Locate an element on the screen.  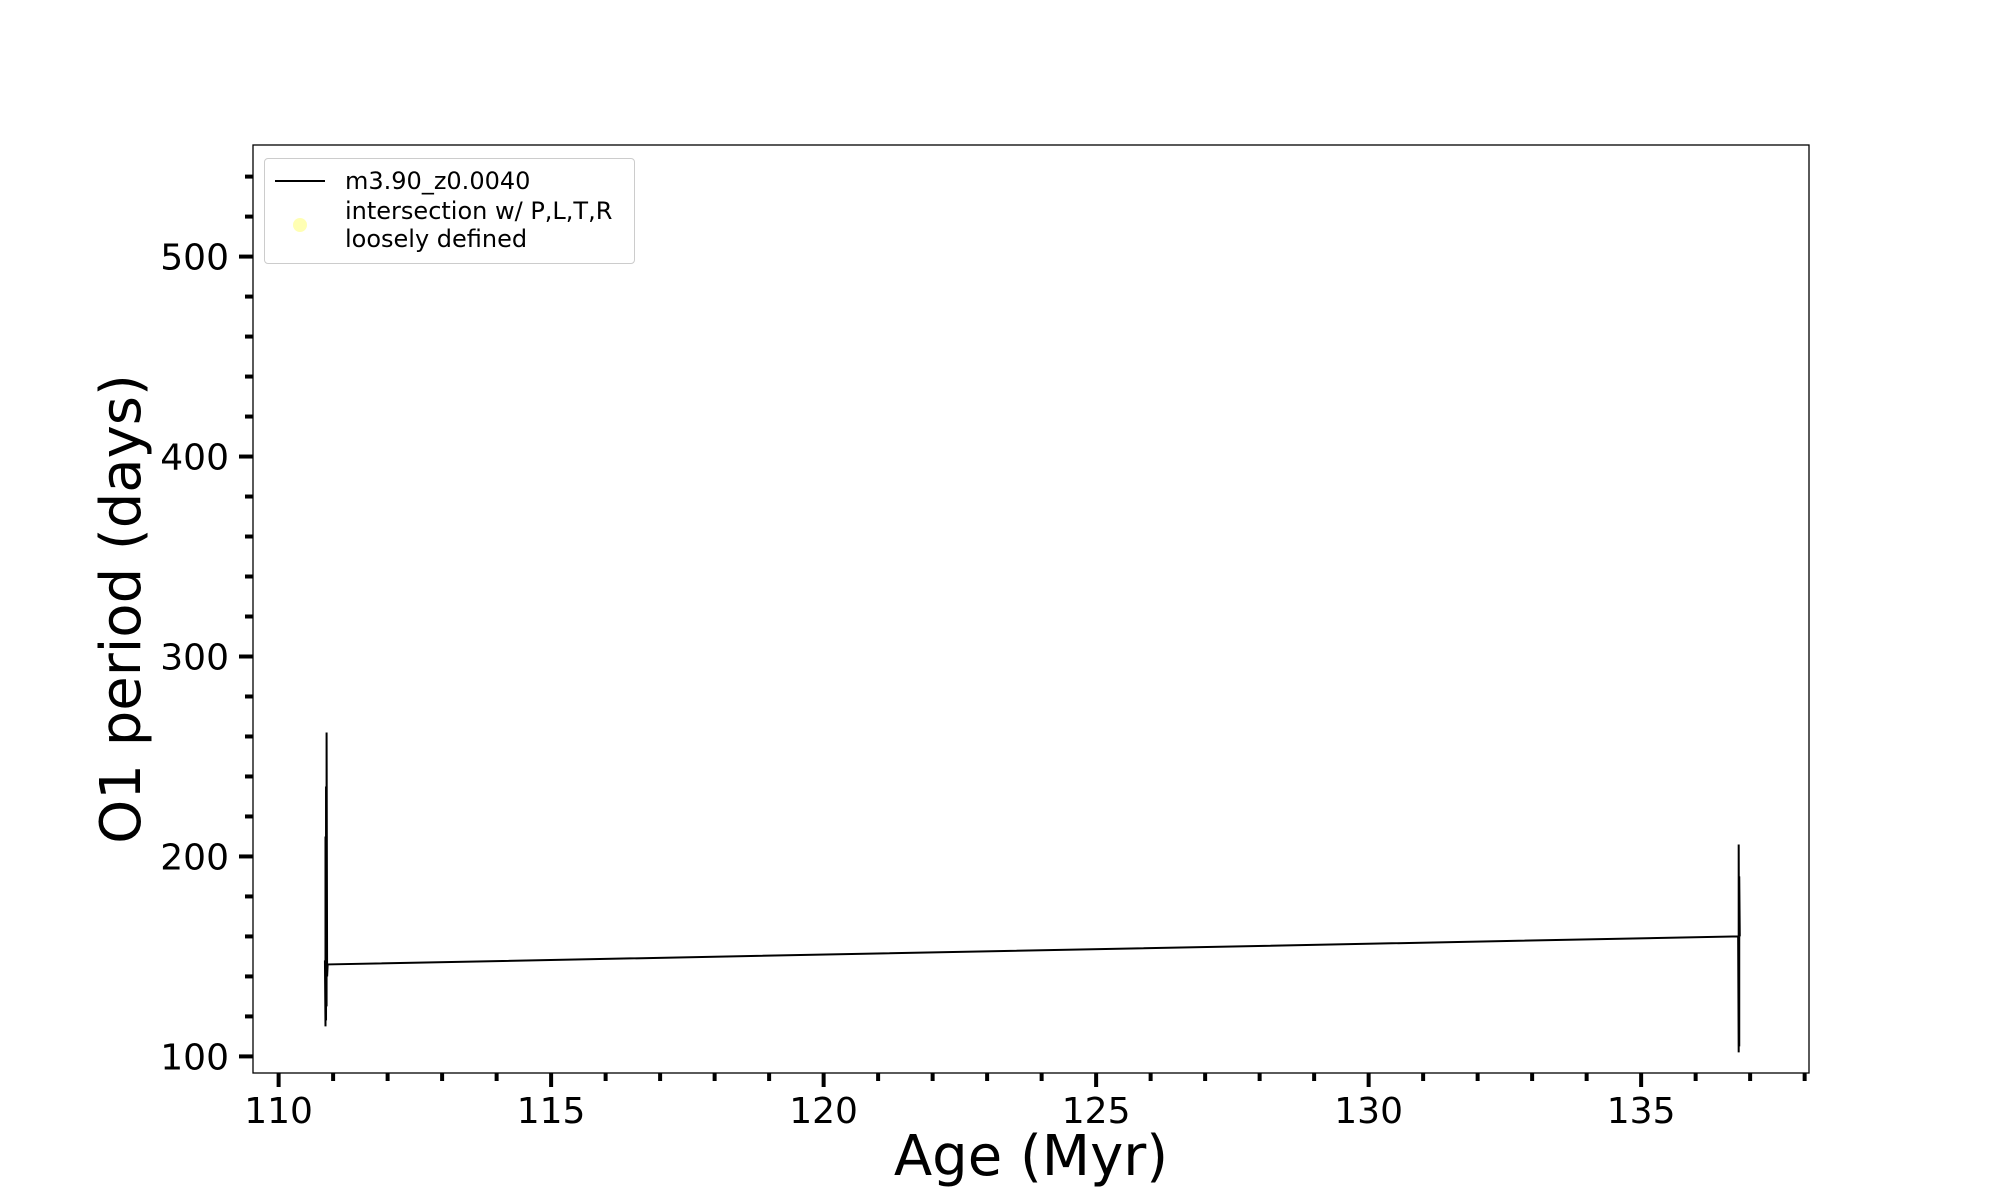
legend-entry: m3.90_z0.0040 is located at coordinates (449, 181).